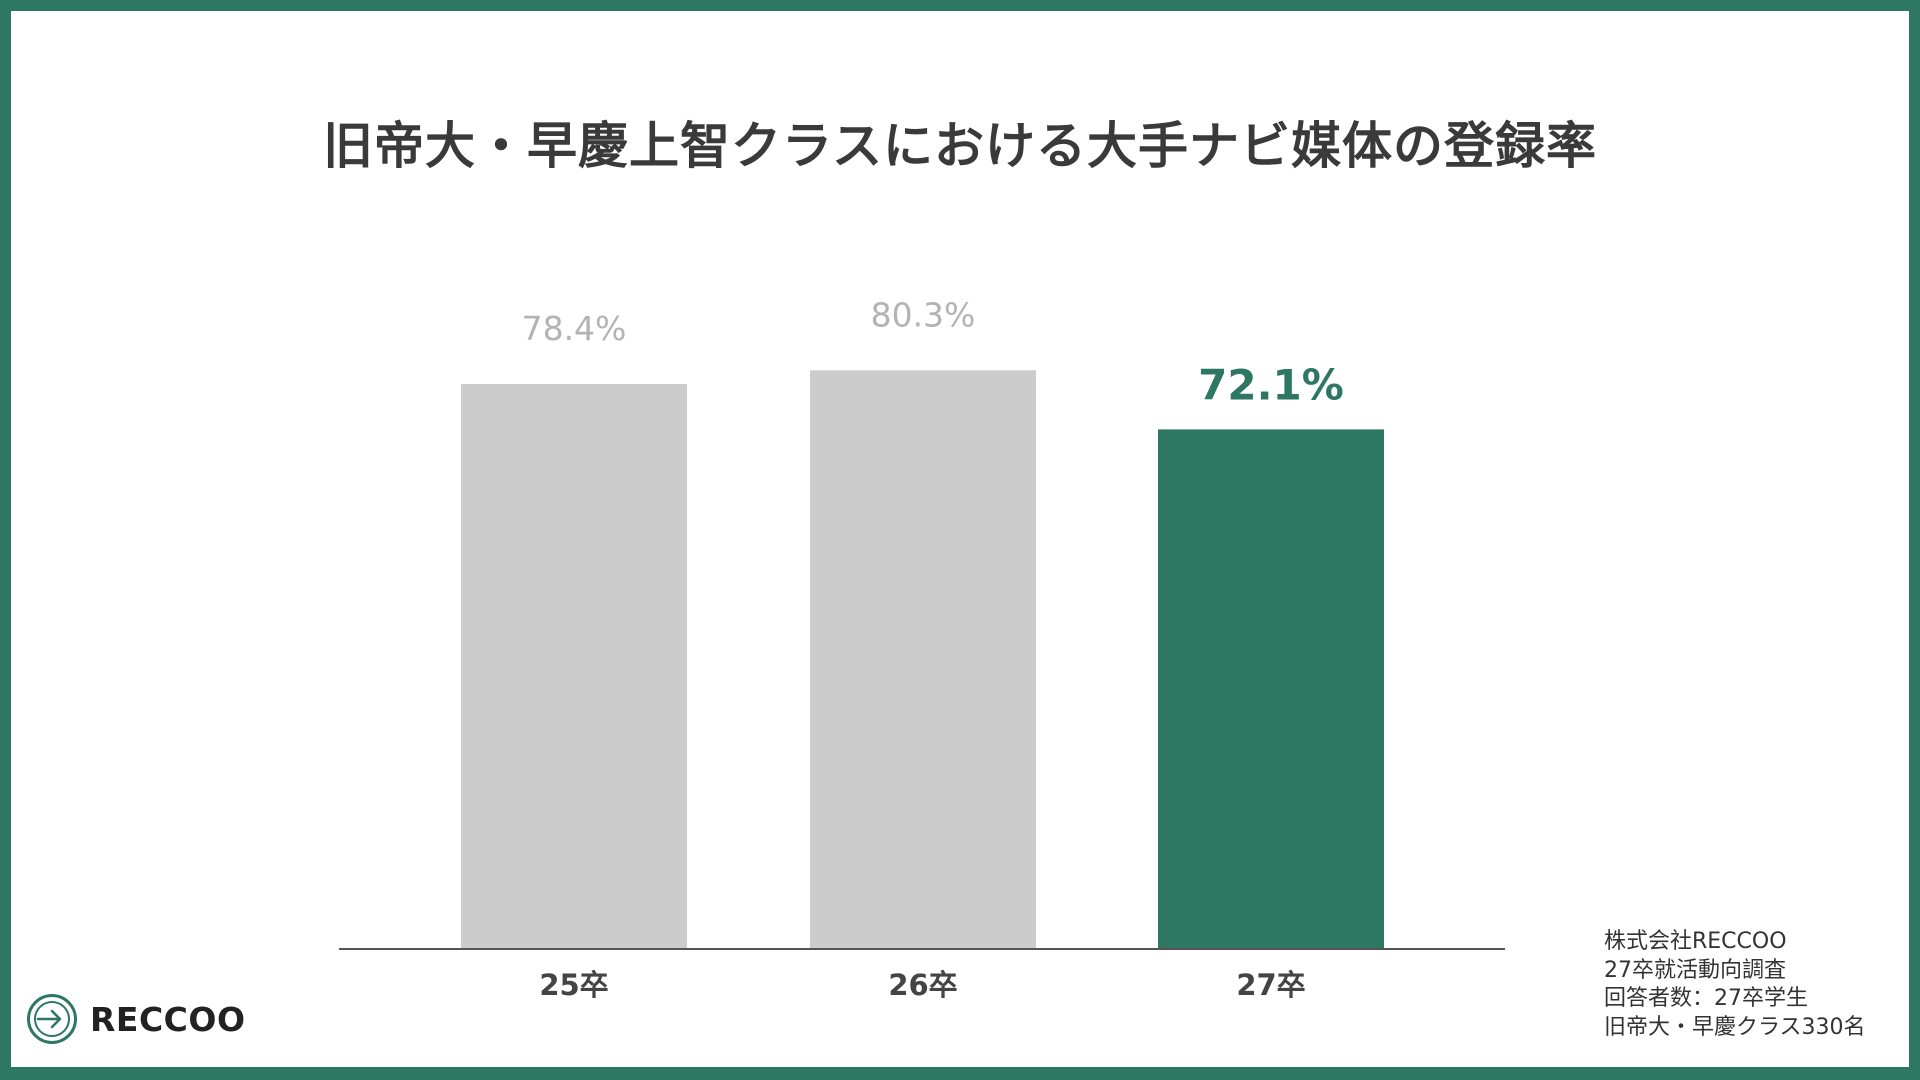  I want to click on bar-25卒, so click(574, 666).